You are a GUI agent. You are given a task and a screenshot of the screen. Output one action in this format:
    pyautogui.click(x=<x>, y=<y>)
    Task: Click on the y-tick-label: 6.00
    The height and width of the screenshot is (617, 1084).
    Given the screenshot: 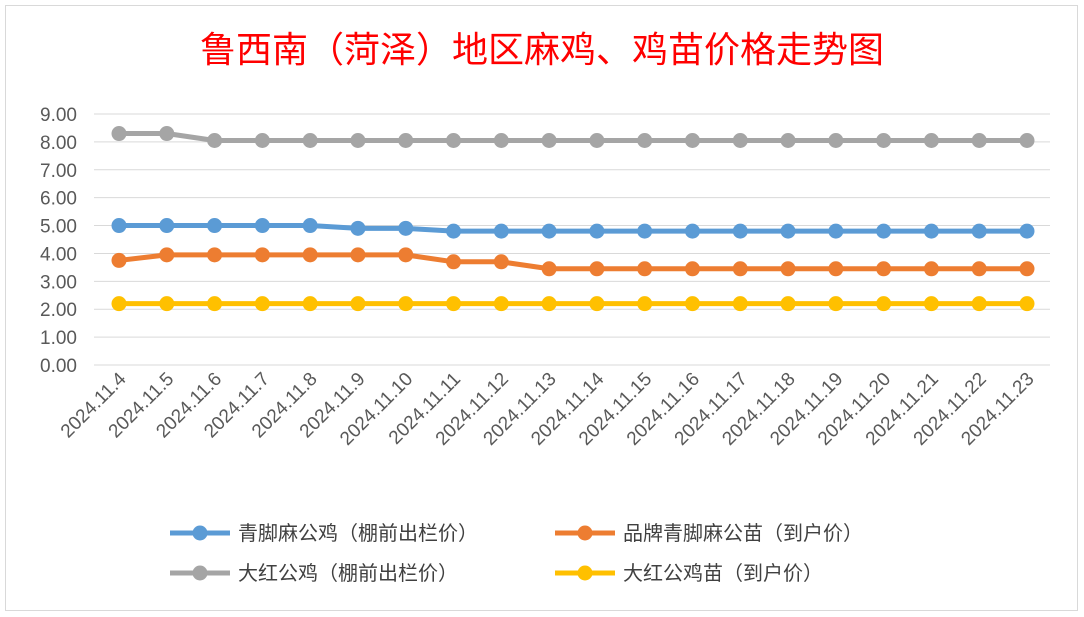 What is the action you would take?
    pyautogui.click(x=58, y=199)
    